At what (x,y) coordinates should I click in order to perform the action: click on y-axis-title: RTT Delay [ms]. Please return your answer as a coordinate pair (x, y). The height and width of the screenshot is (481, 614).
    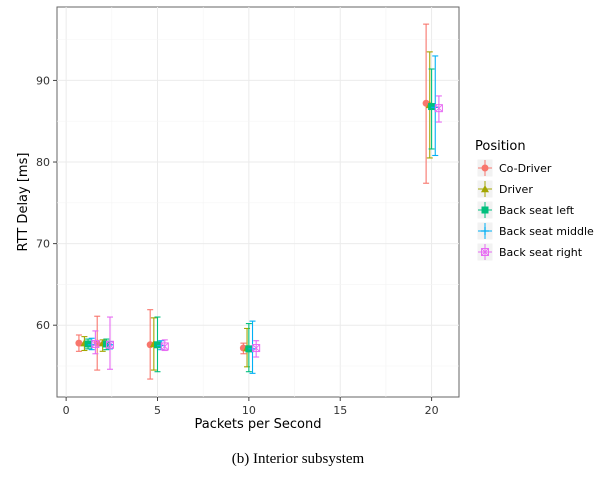
    Looking at the image, I should click on (23, 202).